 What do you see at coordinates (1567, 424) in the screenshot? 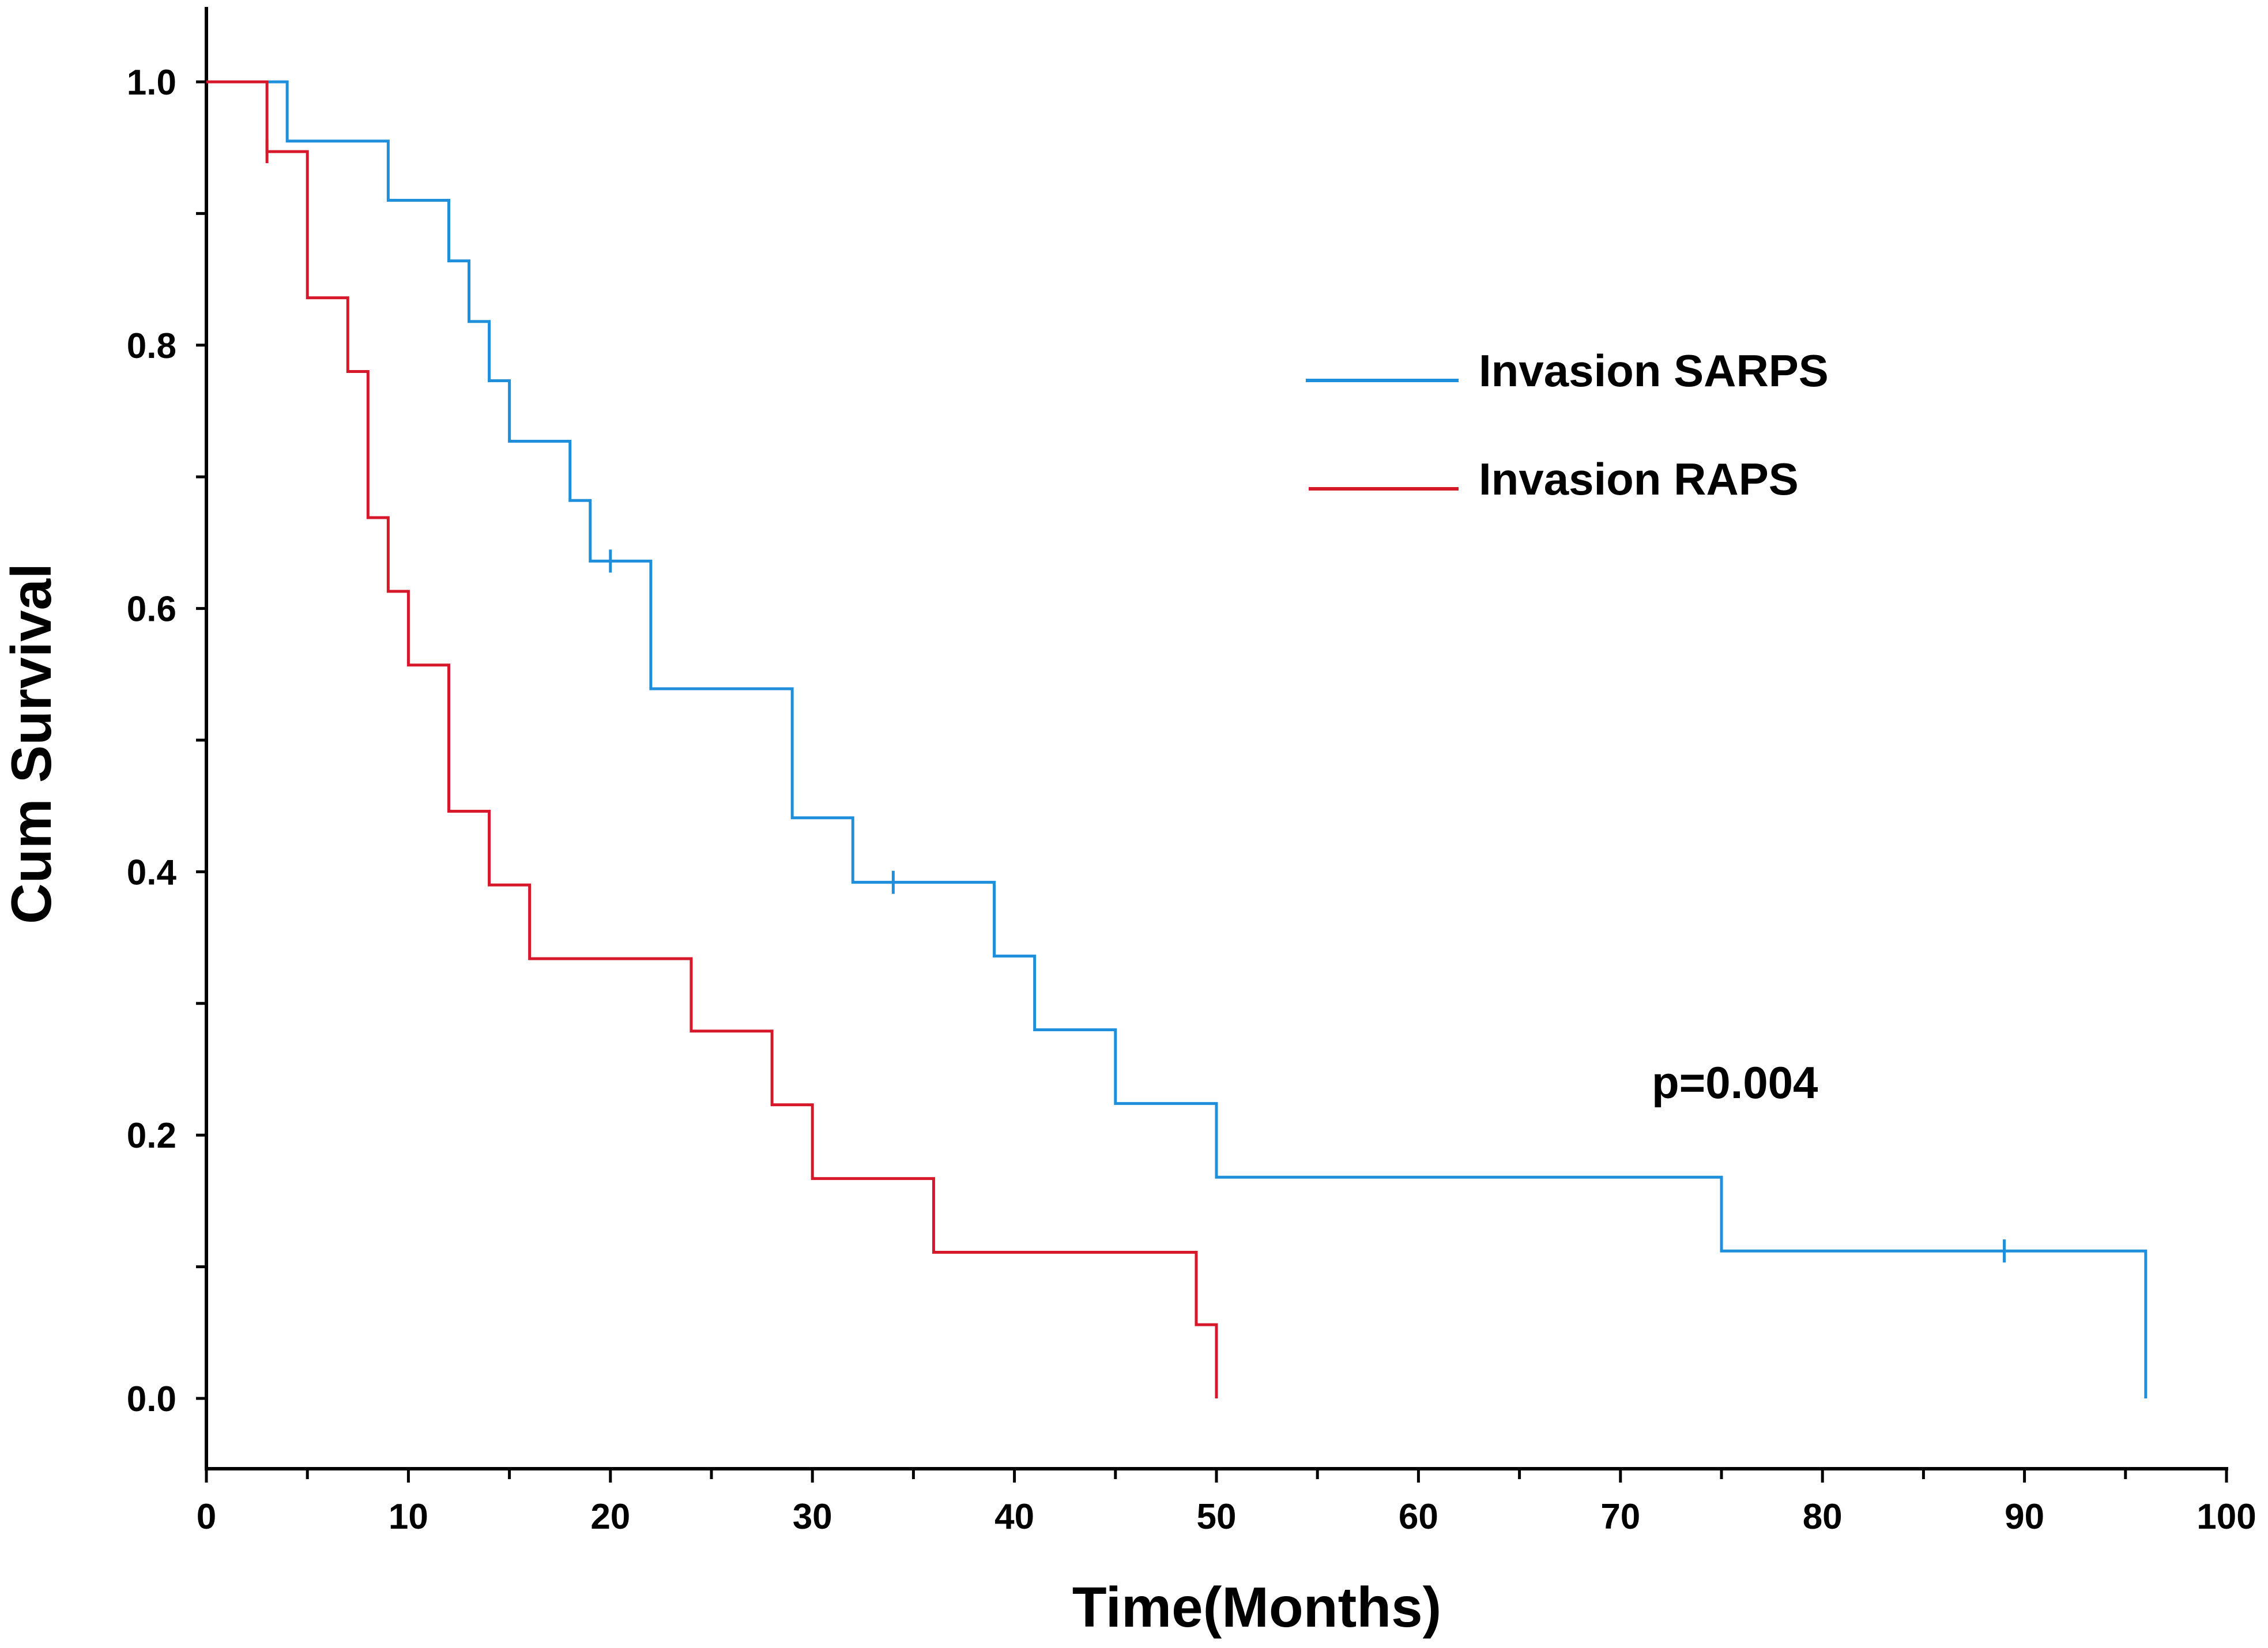
I see `legend: Invasion SARPS Invasion RAPS` at bounding box center [1567, 424].